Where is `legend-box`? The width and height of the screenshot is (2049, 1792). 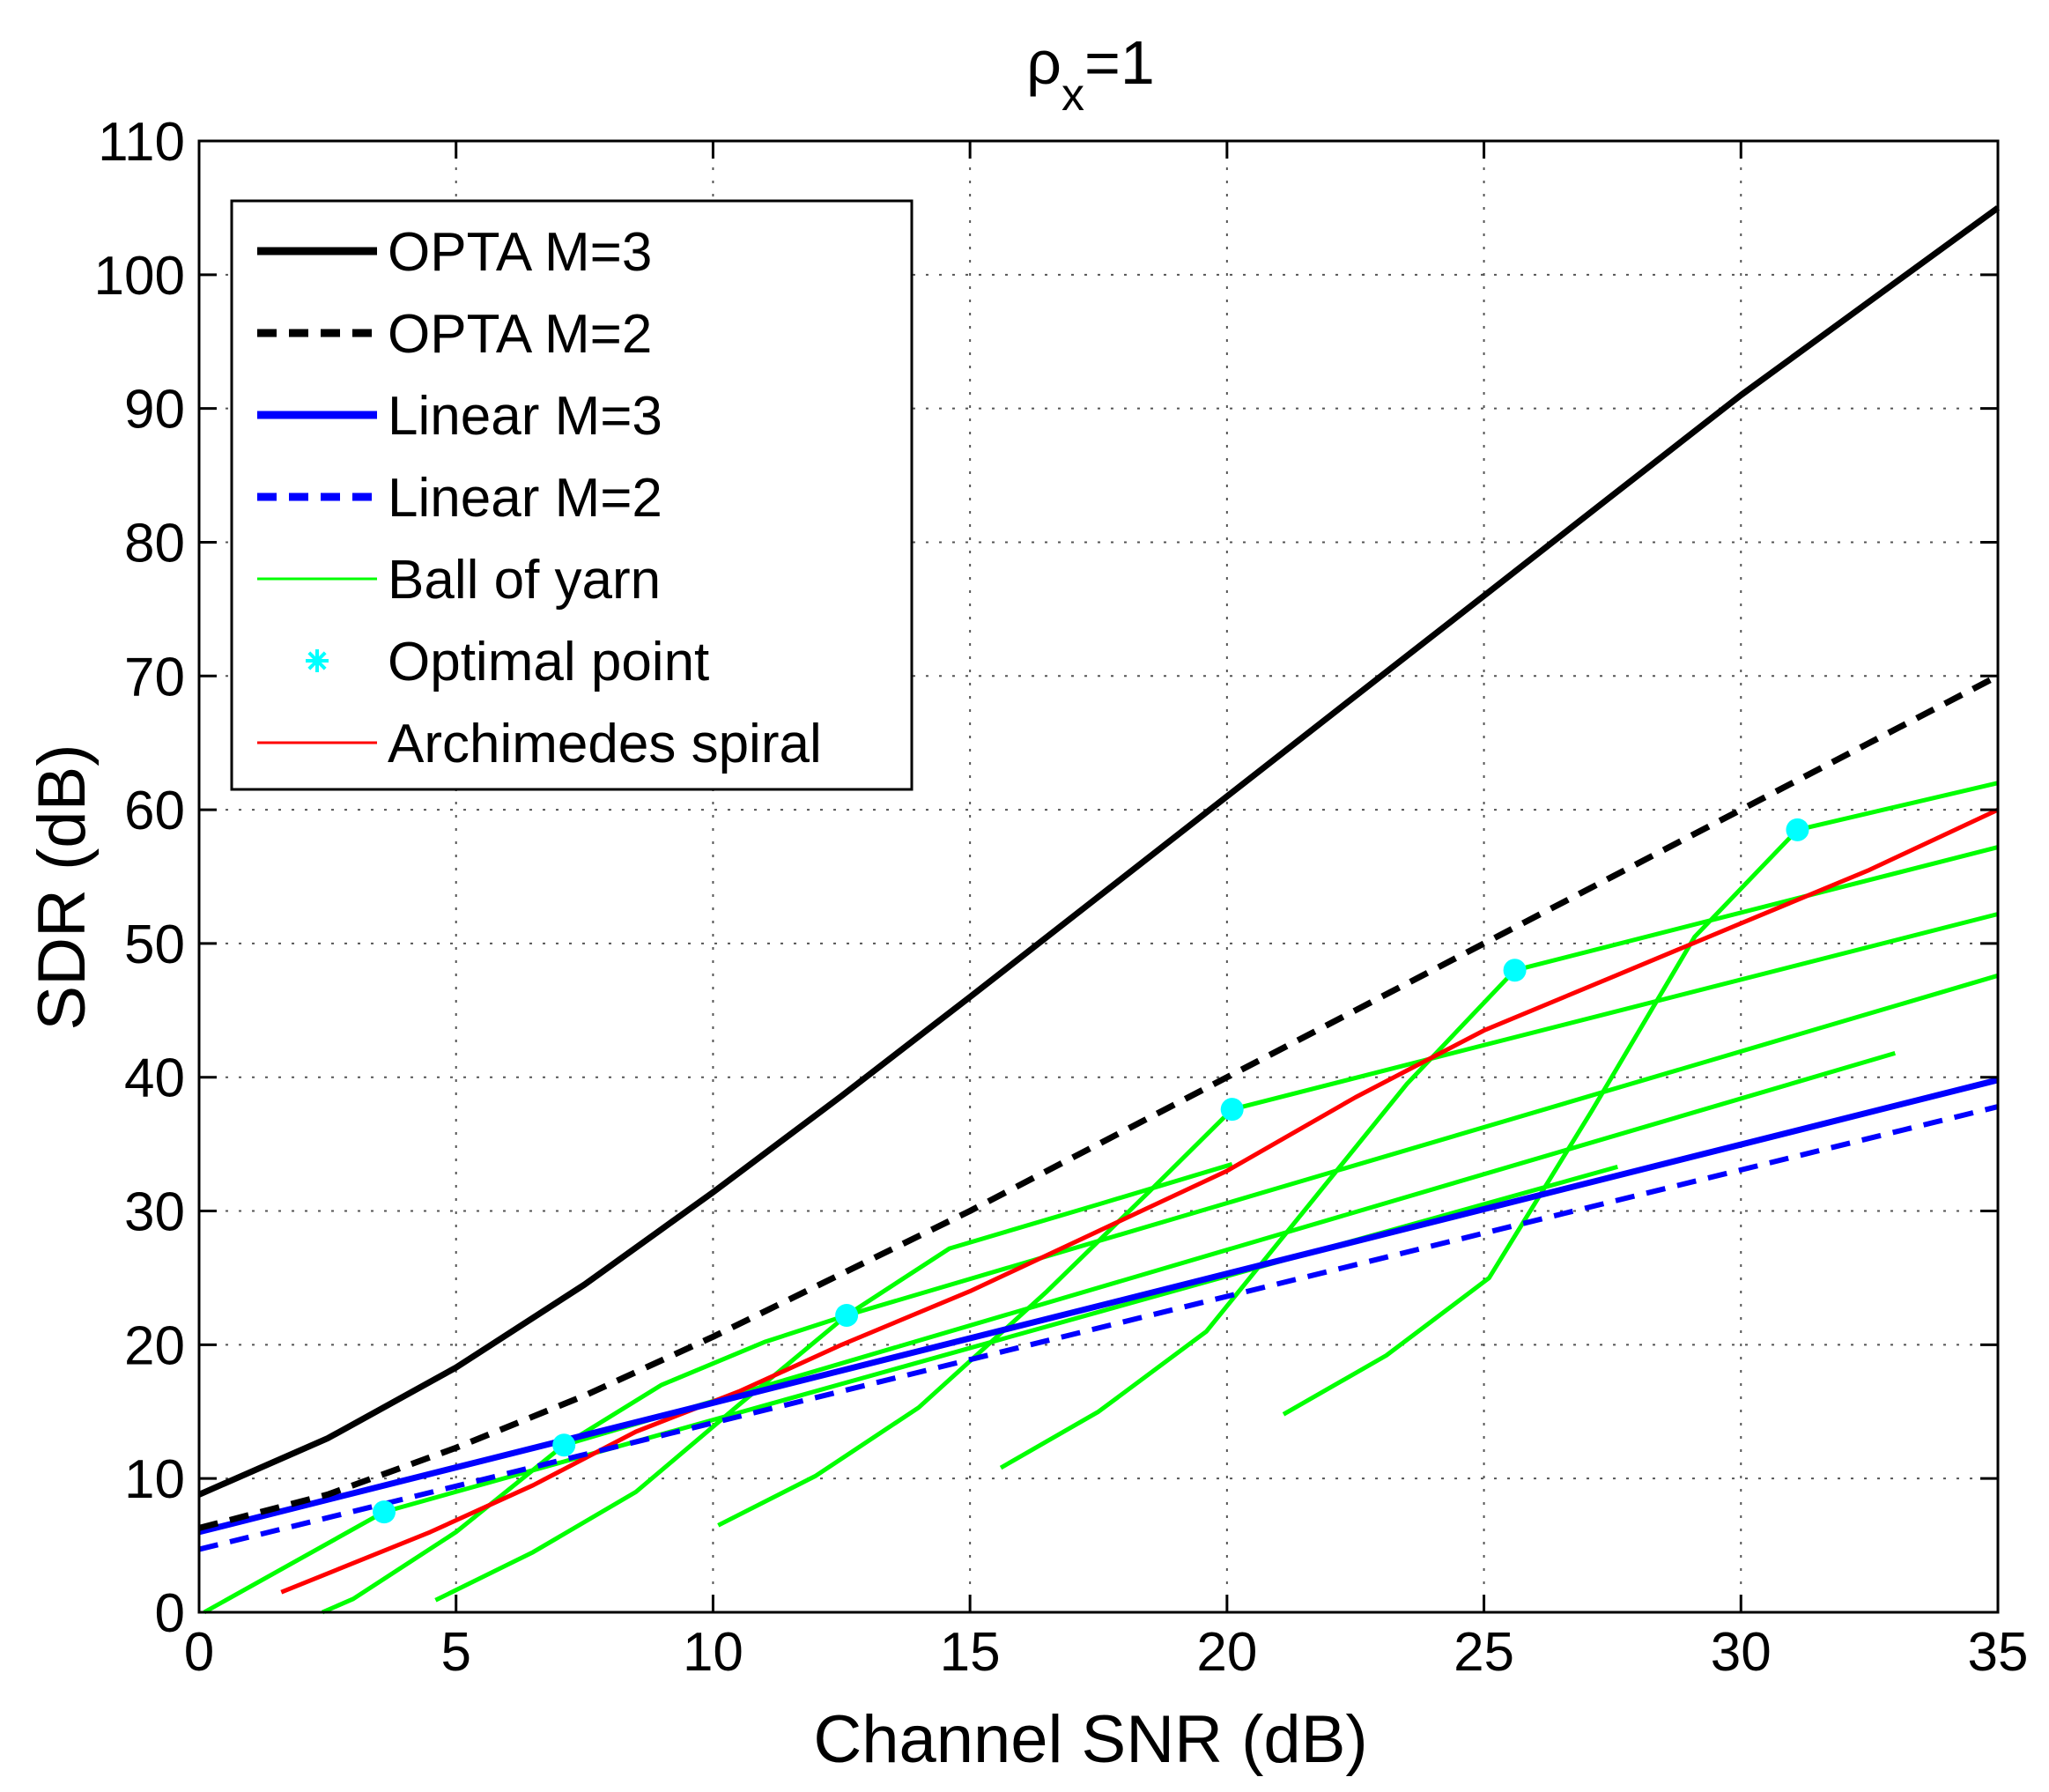
legend-box is located at coordinates (572, 495).